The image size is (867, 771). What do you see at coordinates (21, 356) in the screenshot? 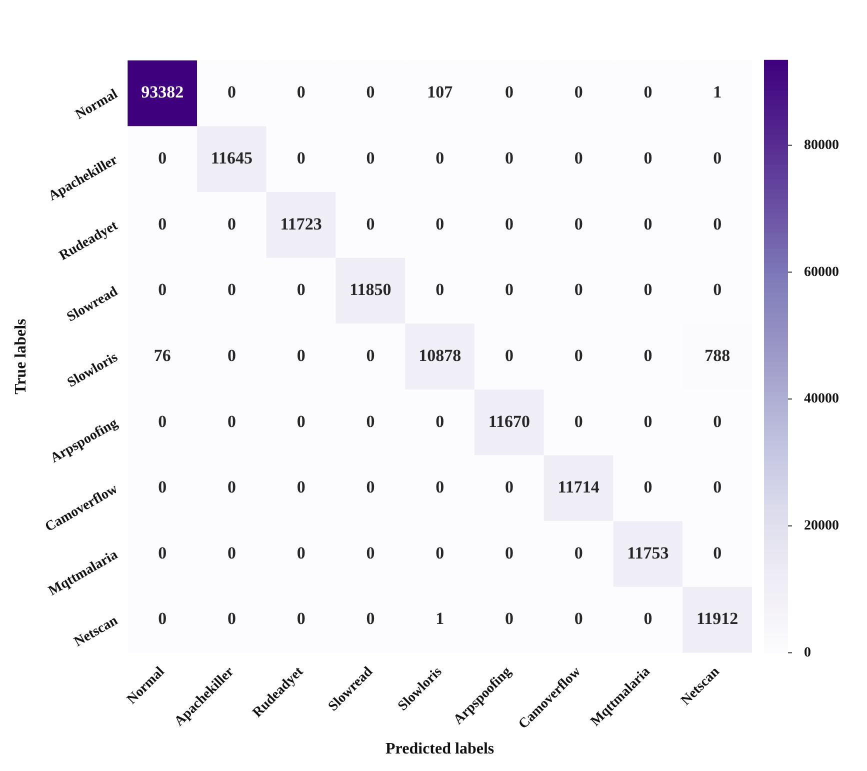
I see `y-axis-title: True labels` at bounding box center [21, 356].